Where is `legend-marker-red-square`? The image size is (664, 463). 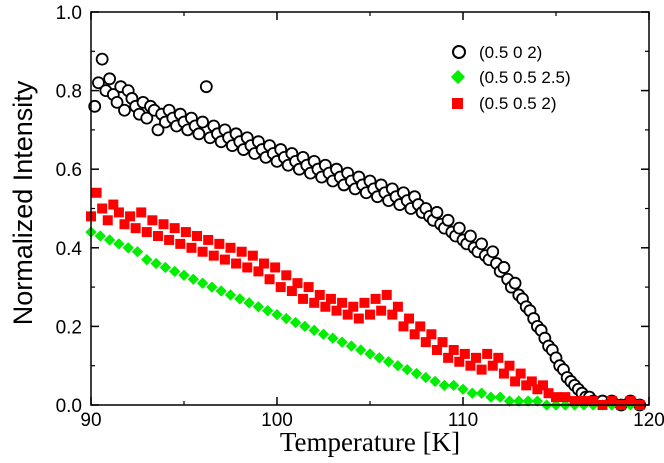
legend-marker-red-square is located at coordinates (457, 103).